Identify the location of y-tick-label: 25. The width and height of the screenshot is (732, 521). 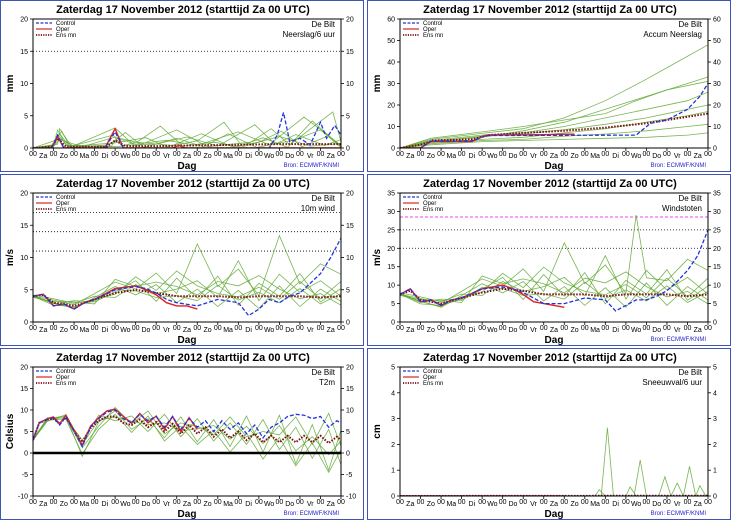
(391, 230).